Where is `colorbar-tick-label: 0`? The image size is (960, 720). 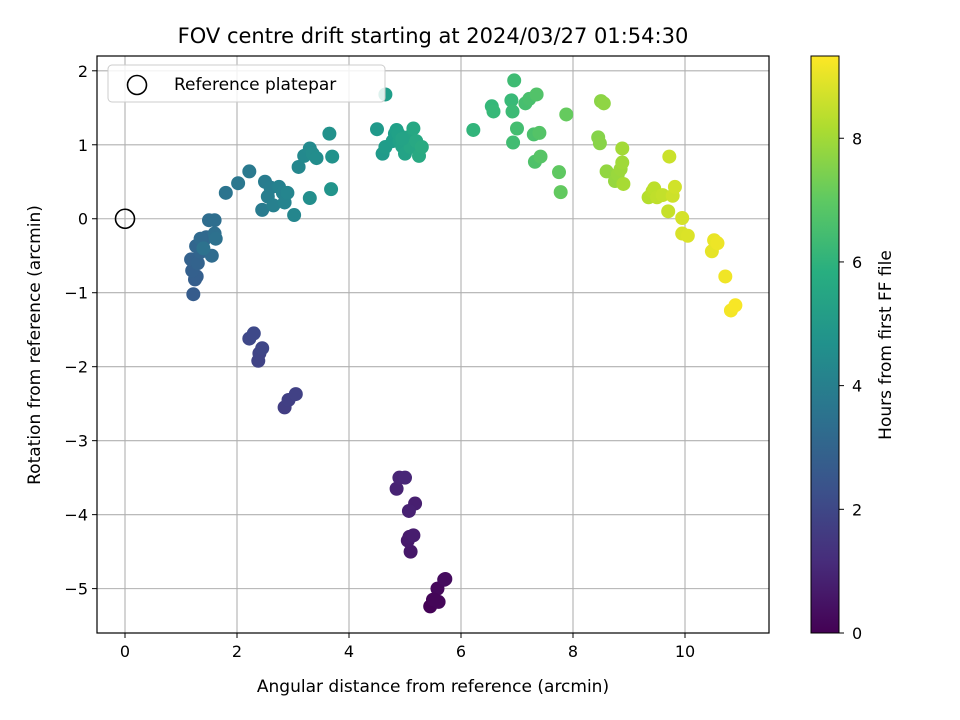
colorbar-tick-label: 0 is located at coordinates (857, 633).